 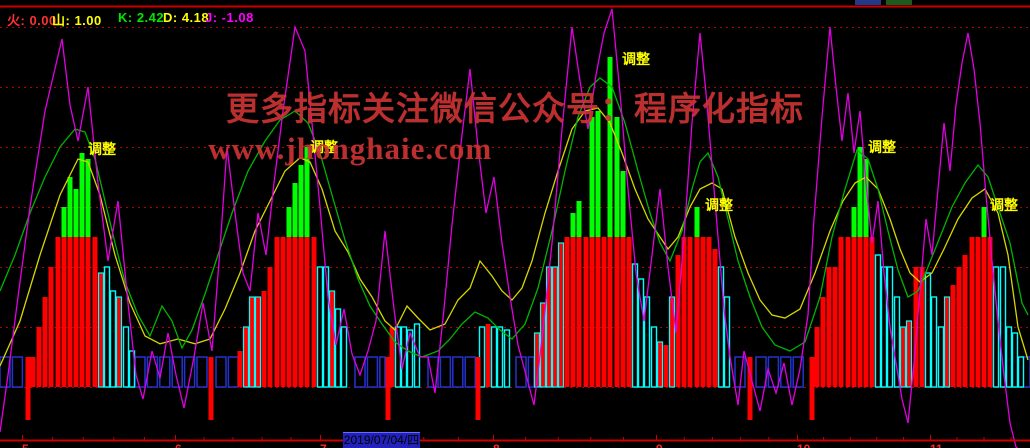 I want to click on axis-tick-label: 8, so click(x=496, y=445).